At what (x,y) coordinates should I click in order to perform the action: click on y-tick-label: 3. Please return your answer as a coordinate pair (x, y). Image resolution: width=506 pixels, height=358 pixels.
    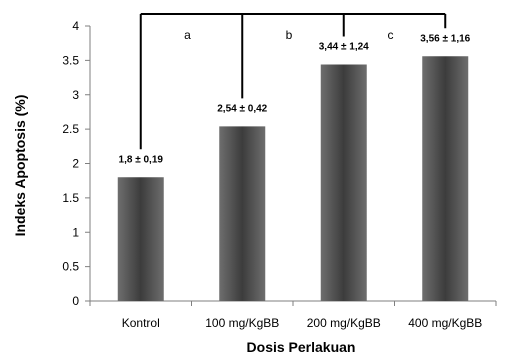
    Looking at the image, I should click on (75, 95).